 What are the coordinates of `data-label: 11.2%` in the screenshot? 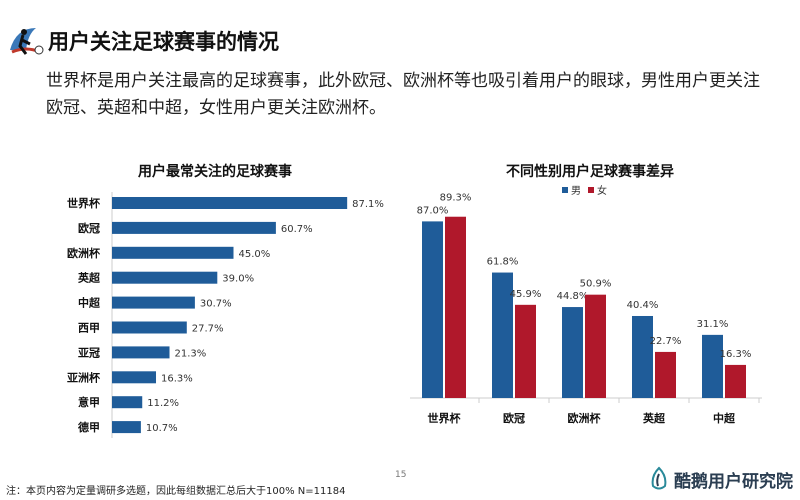 It's located at (163, 403).